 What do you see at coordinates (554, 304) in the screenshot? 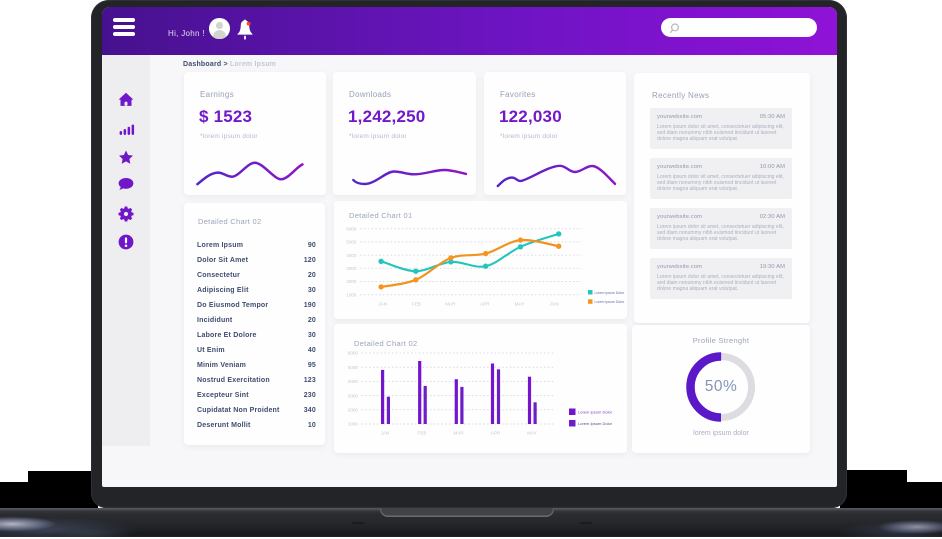
I see `svg-text: JUN` at bounding box center [554, 304].